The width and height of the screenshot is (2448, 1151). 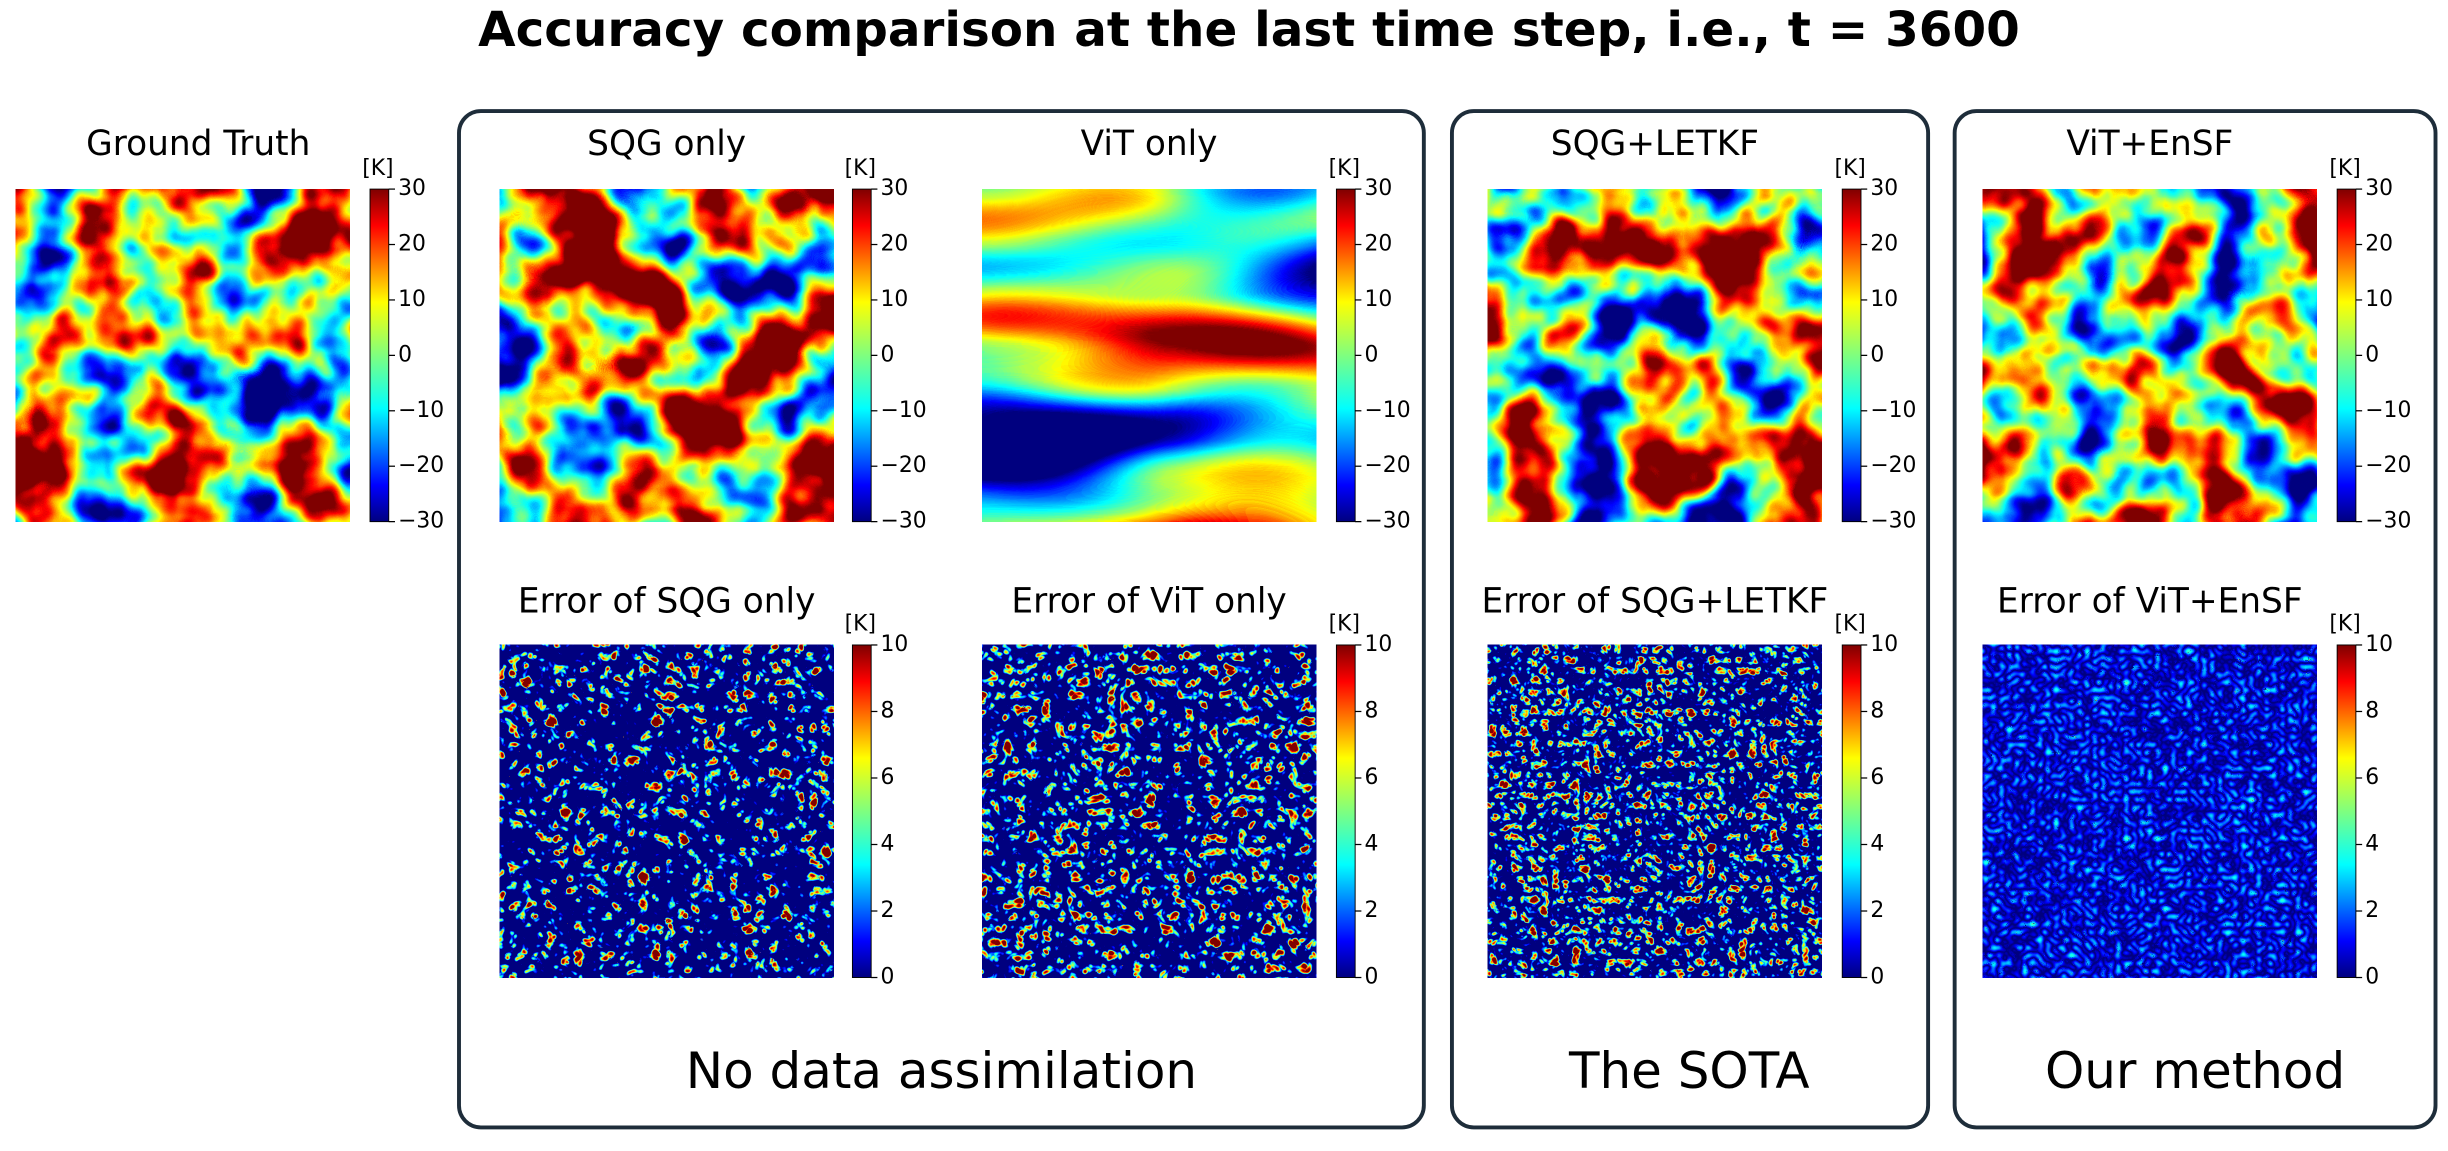 I want to click on group-label: Our method, so click(x=2195, y=1071).